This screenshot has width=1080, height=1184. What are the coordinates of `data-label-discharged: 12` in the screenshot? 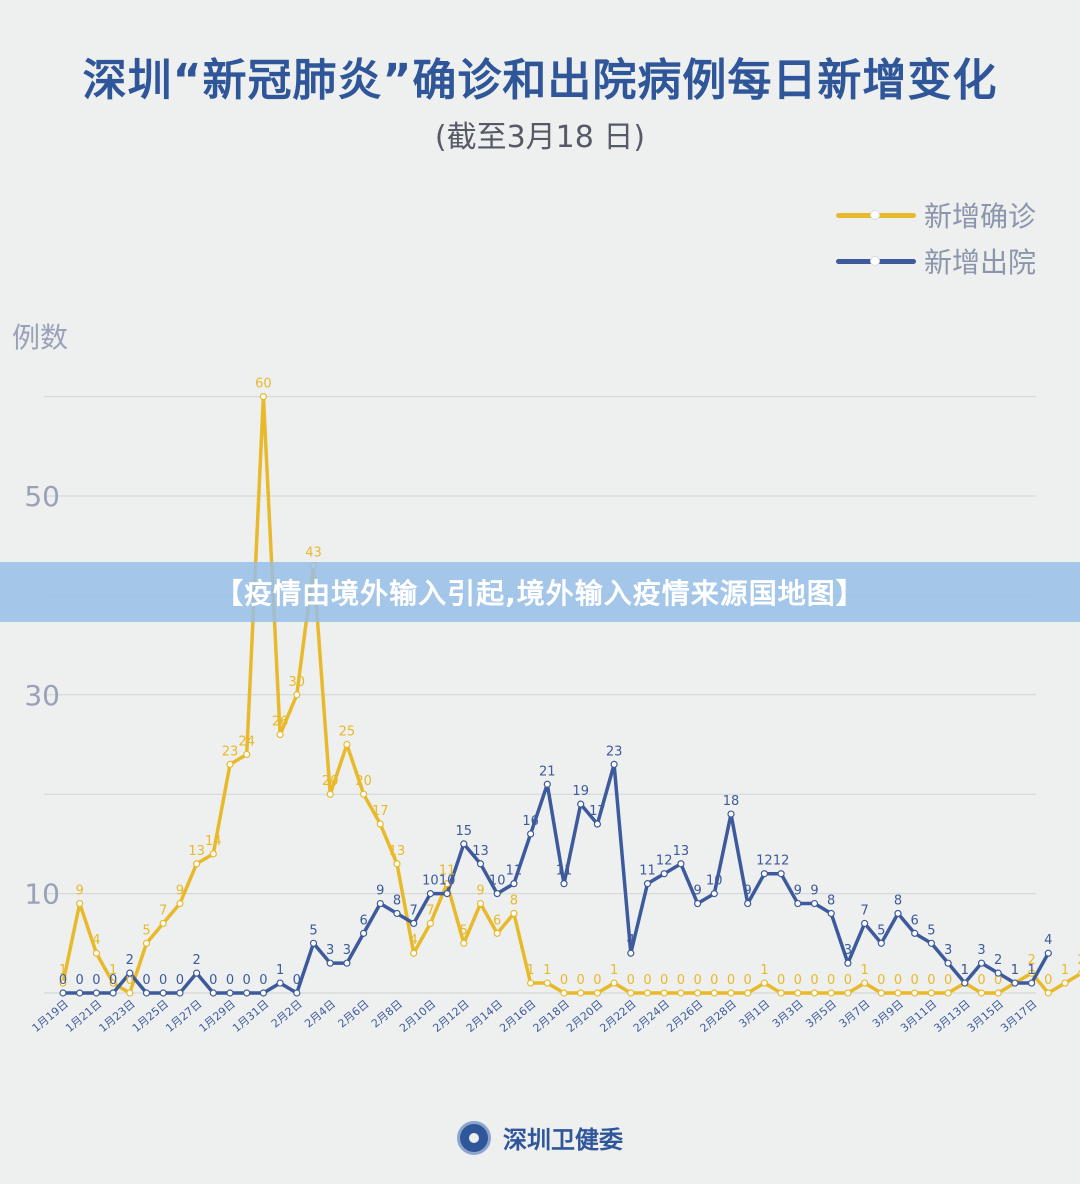 It's located at (664, 861).